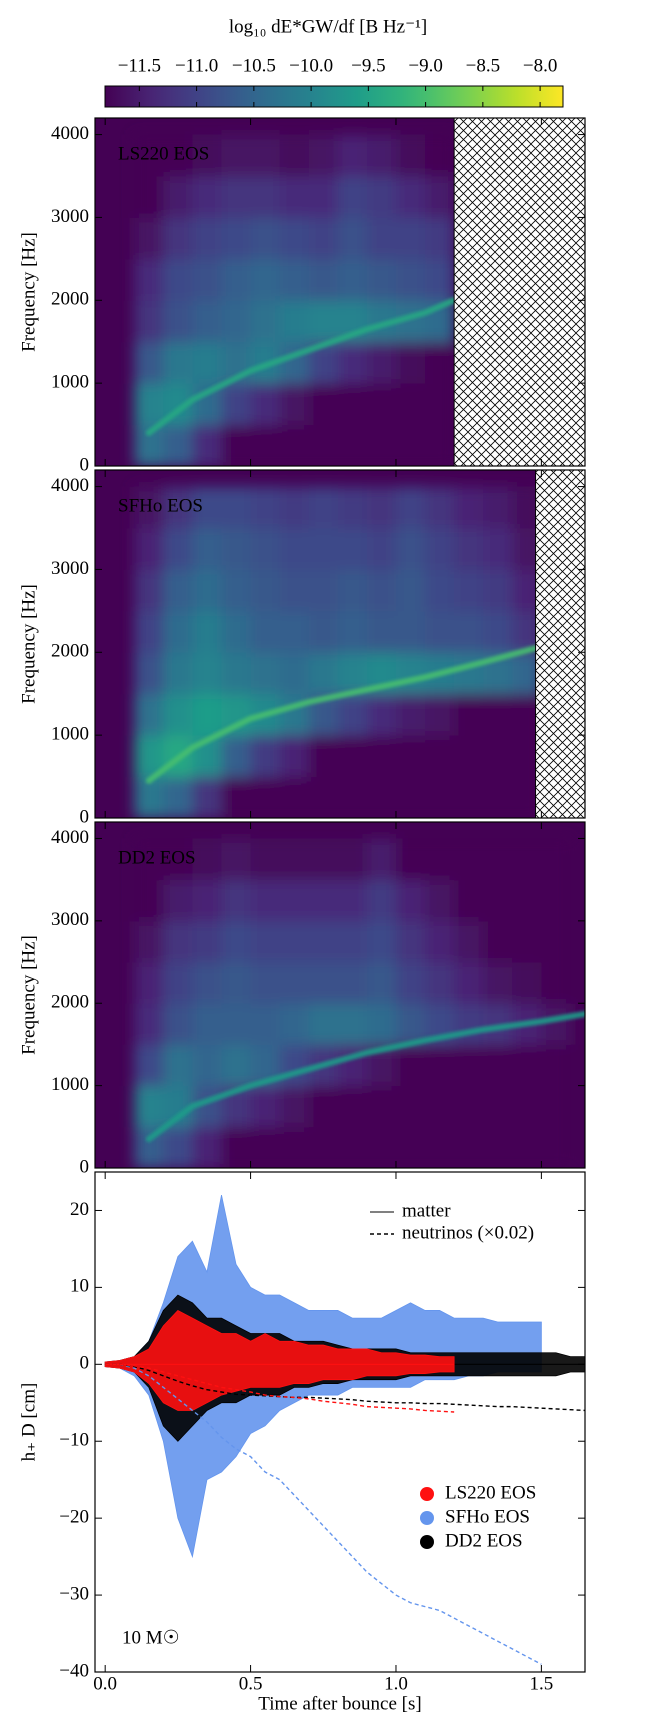 This screenshot has width=657, height=1714. What do you see at coordinates (323, 1514) in the screenshot?
I see `neutrino-signal` at bounding box center [323, 1514].